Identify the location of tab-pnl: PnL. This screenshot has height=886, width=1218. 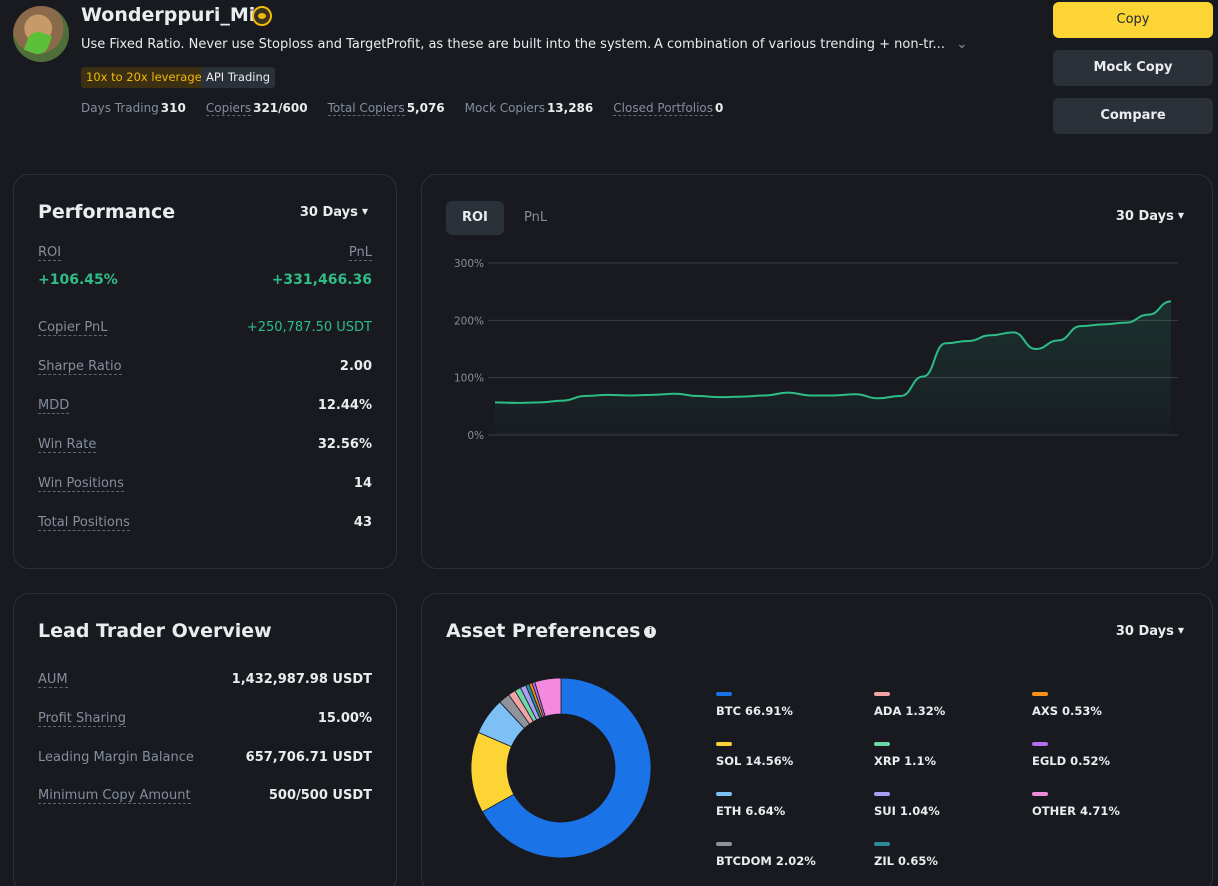
(536, 217).